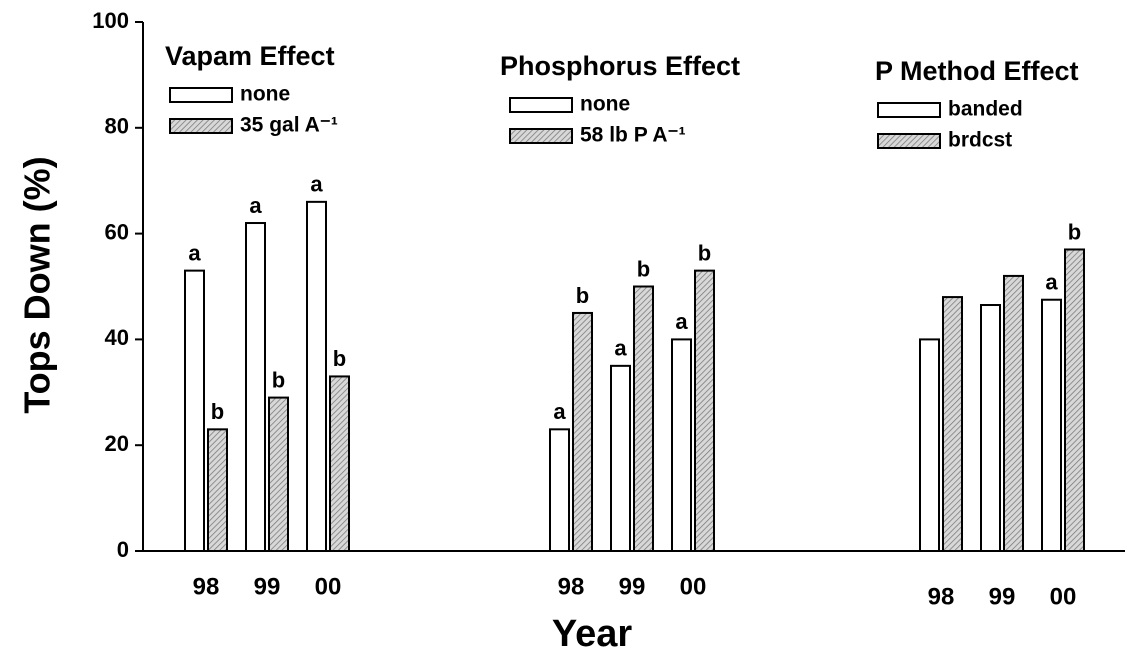 The image size is (1125, 658). I want to click on y-tick-label: 60, so click(117, 231).